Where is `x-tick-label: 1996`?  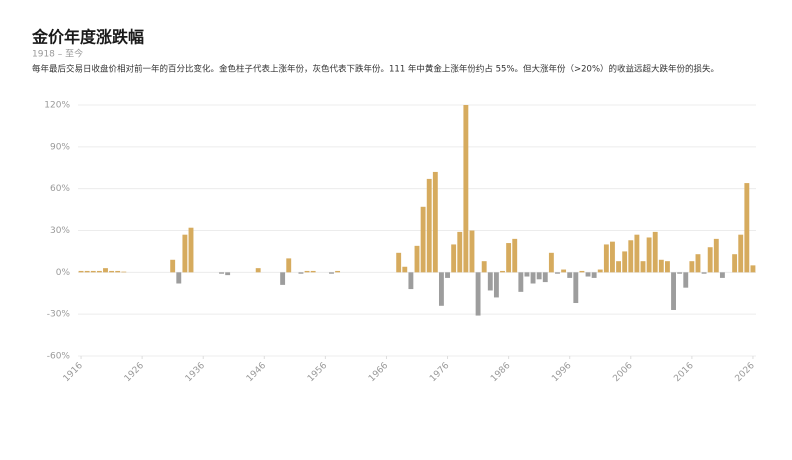 x-tick-label: 1996 is located at coordinates (561, 372).